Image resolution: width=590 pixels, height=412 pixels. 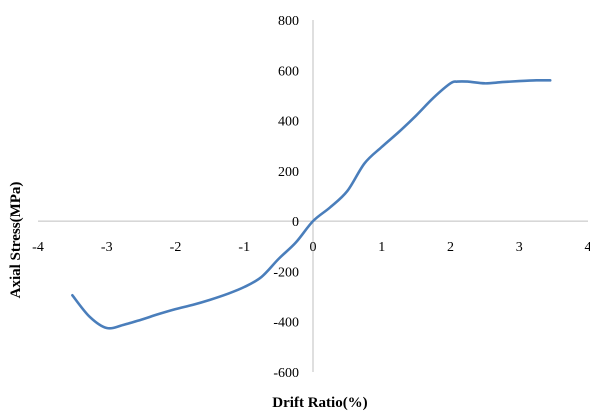 I want to click on y-axis-title: Axial Stress(MPa), so click(x=16, y=240).